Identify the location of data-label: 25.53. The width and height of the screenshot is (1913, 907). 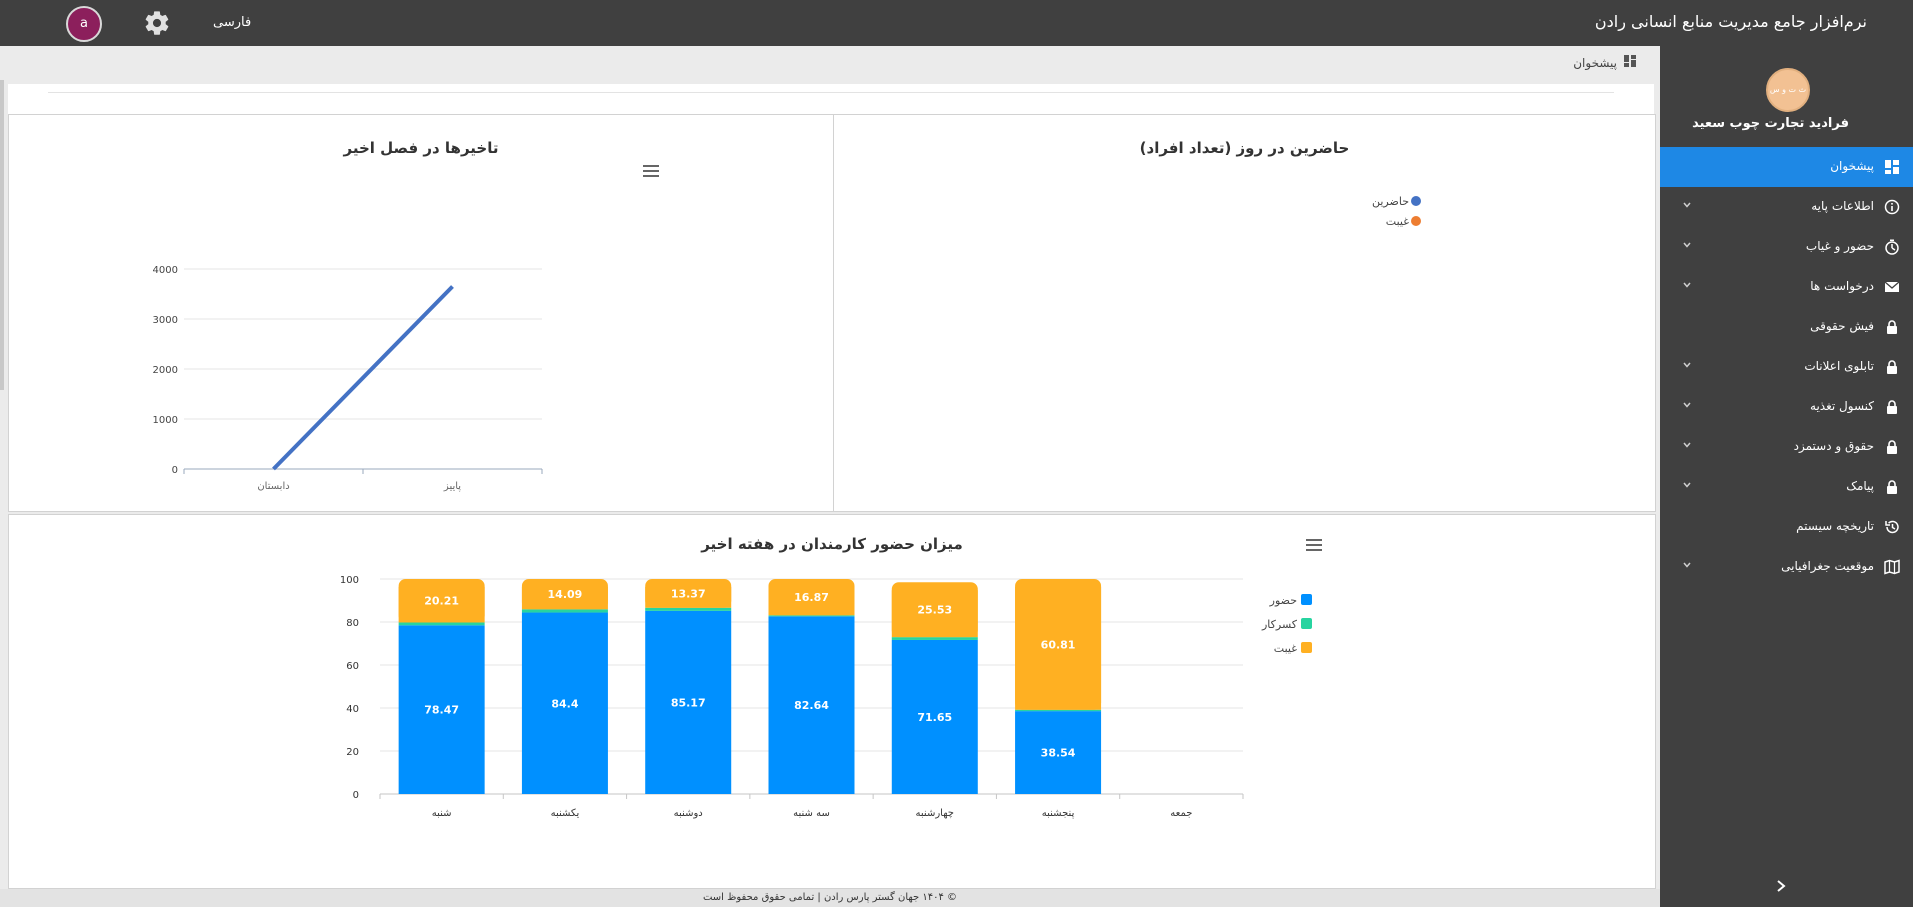
(934, 610).